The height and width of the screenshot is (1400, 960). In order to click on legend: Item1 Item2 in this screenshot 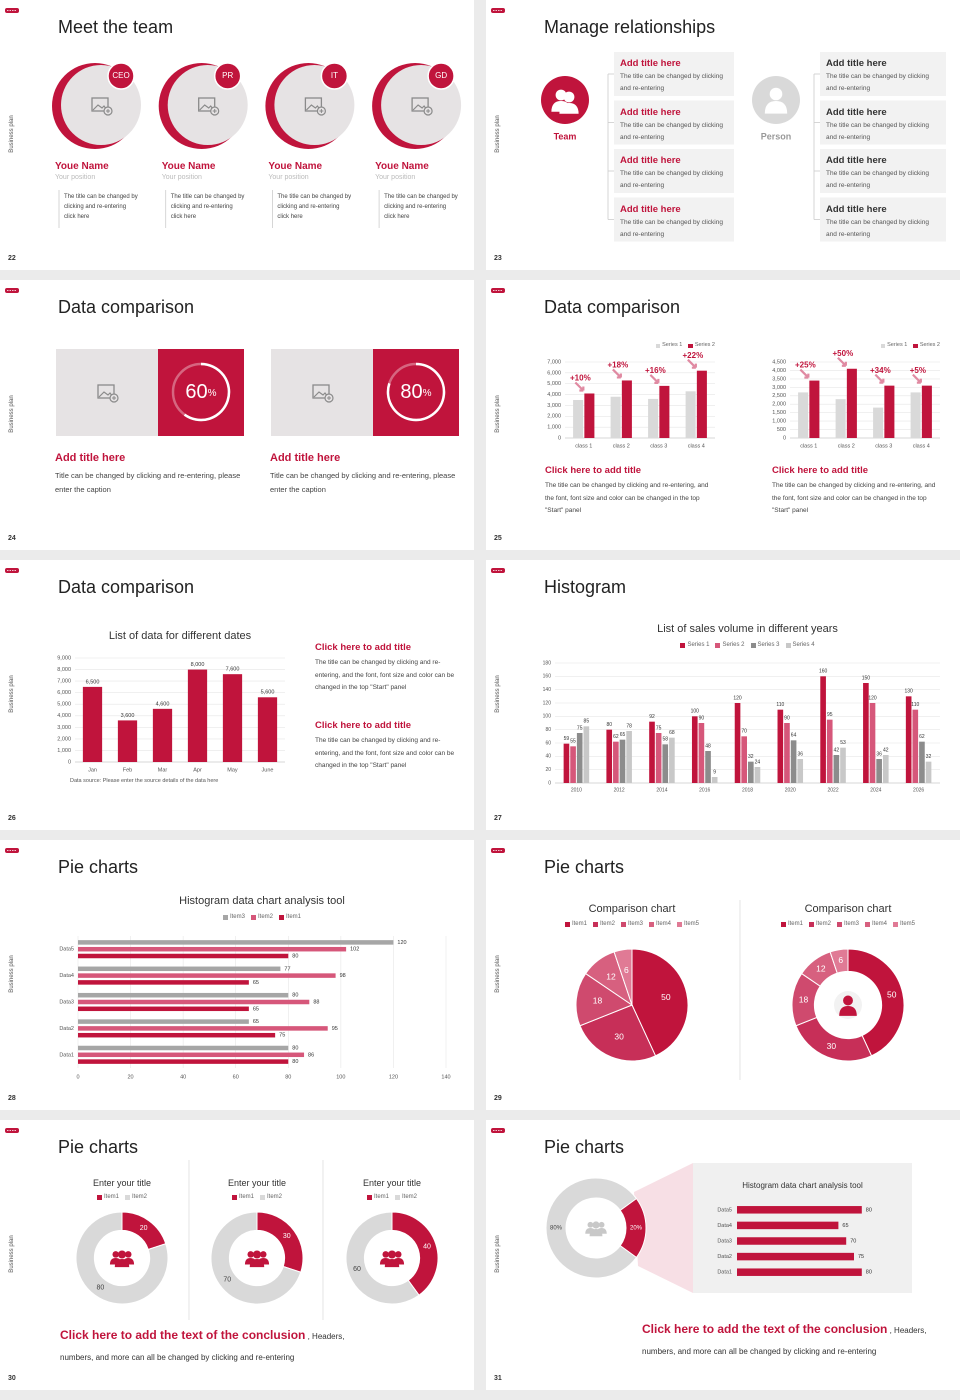, I will do `click(392, 1197)`.